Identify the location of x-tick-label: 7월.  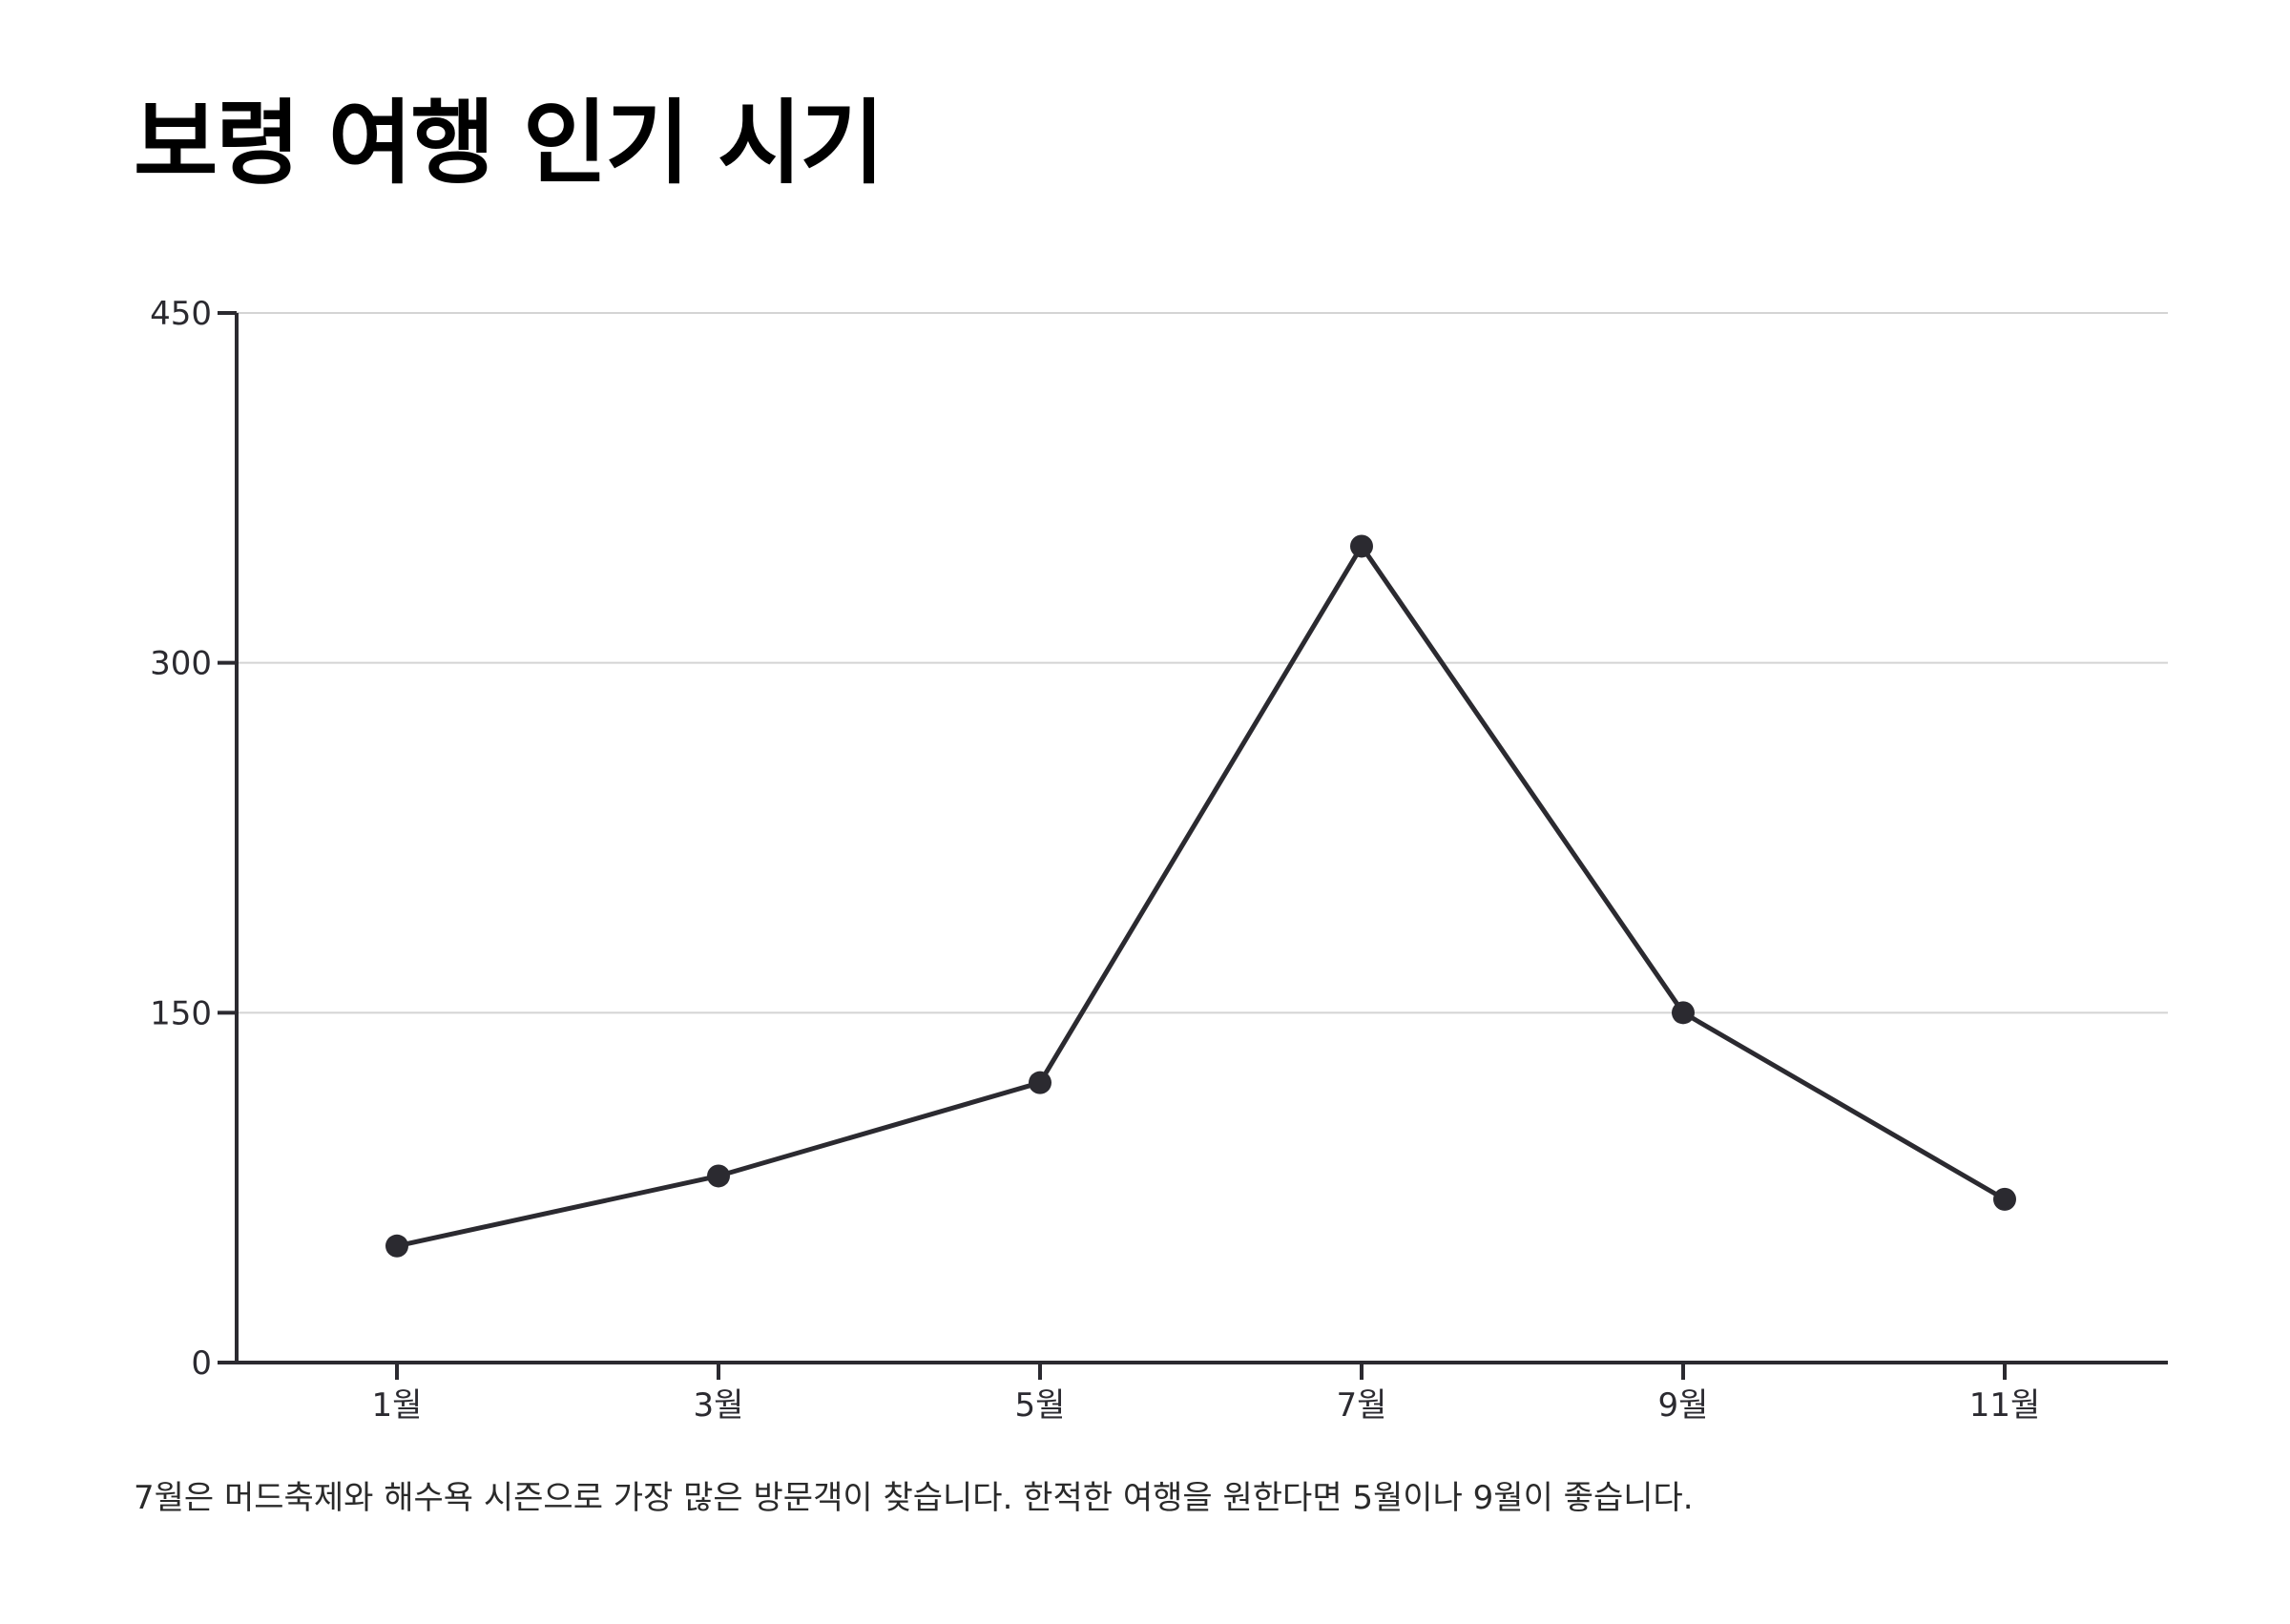
(1362, 1405).